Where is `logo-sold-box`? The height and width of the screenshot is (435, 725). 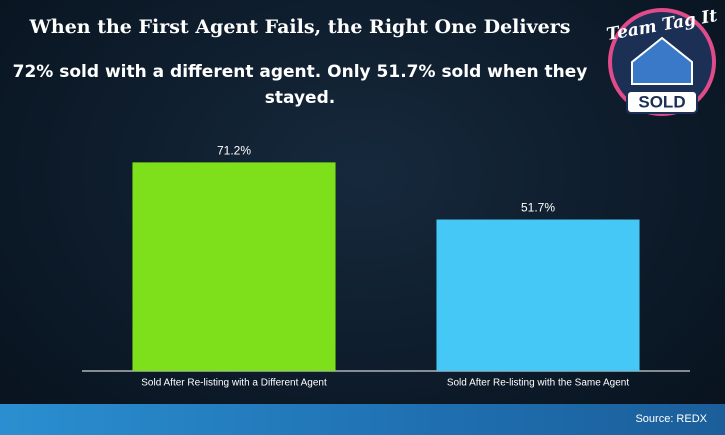
logo-sold-box is located at coordinates (662, 102).